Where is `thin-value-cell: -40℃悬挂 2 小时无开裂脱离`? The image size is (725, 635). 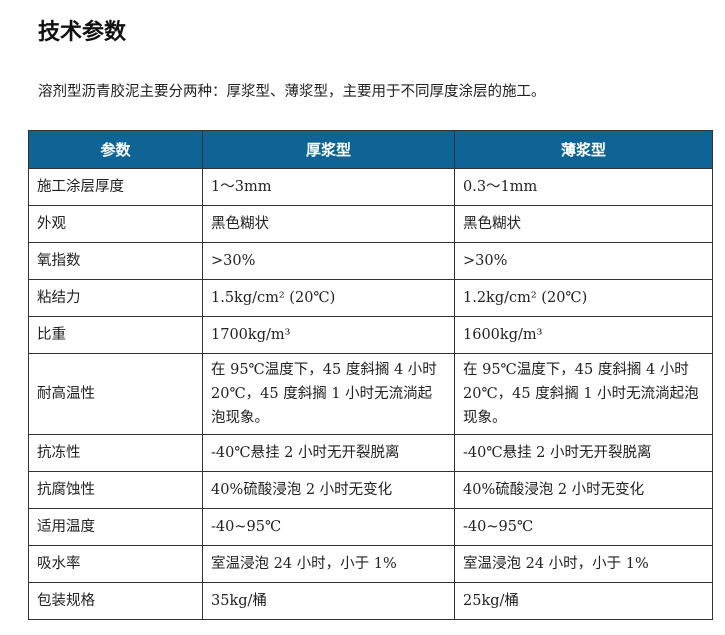
thin-value-cell: -40℃悬挂 2 小时无开裂脱离 is located at coordinates (583, 453).